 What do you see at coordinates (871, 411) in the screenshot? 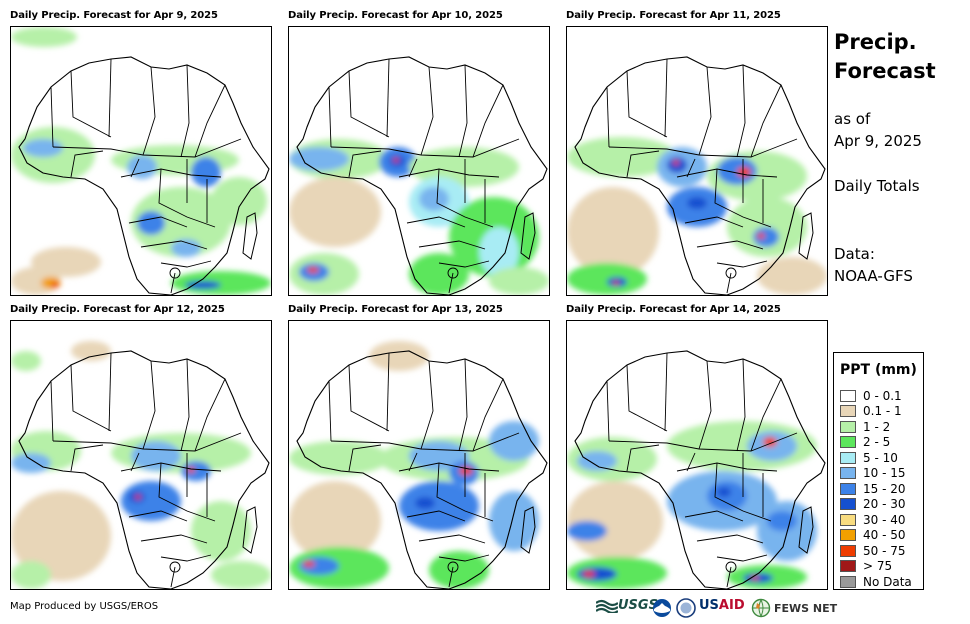
I see `legend-item: 0.1 - 1` at bounding box center [871, 411].